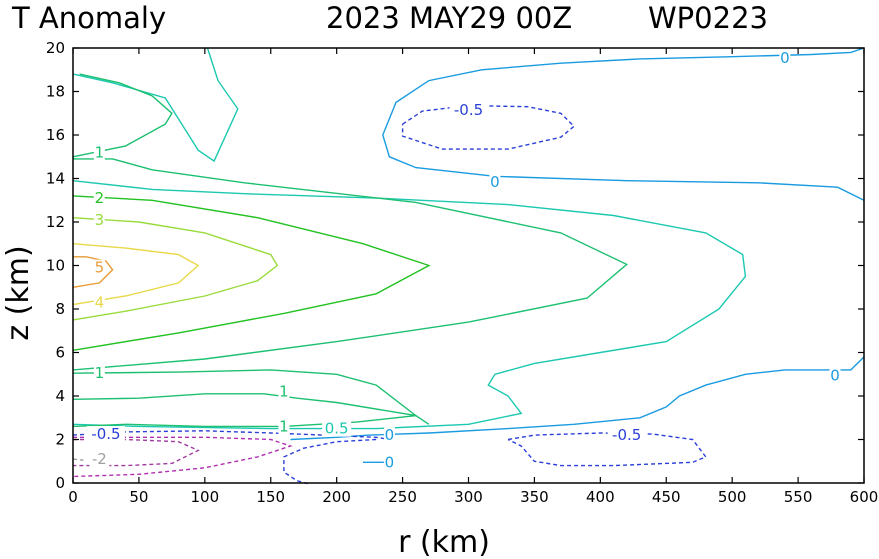 The height and width of the screenshot is (559, 879). Describe the element at coordinates (449, 18) in the screenshot. I see `chart-date: 2023 MAY29 00Z` at that location.